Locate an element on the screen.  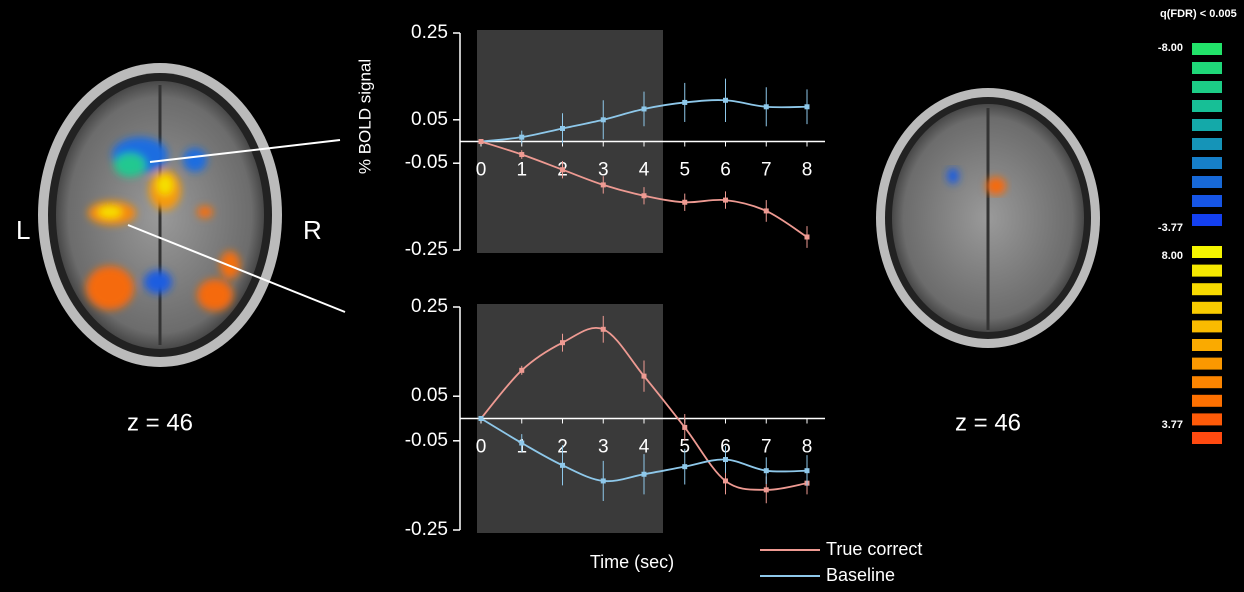
colorbar-label: -8.00 is located at coordinates (1170, 48).